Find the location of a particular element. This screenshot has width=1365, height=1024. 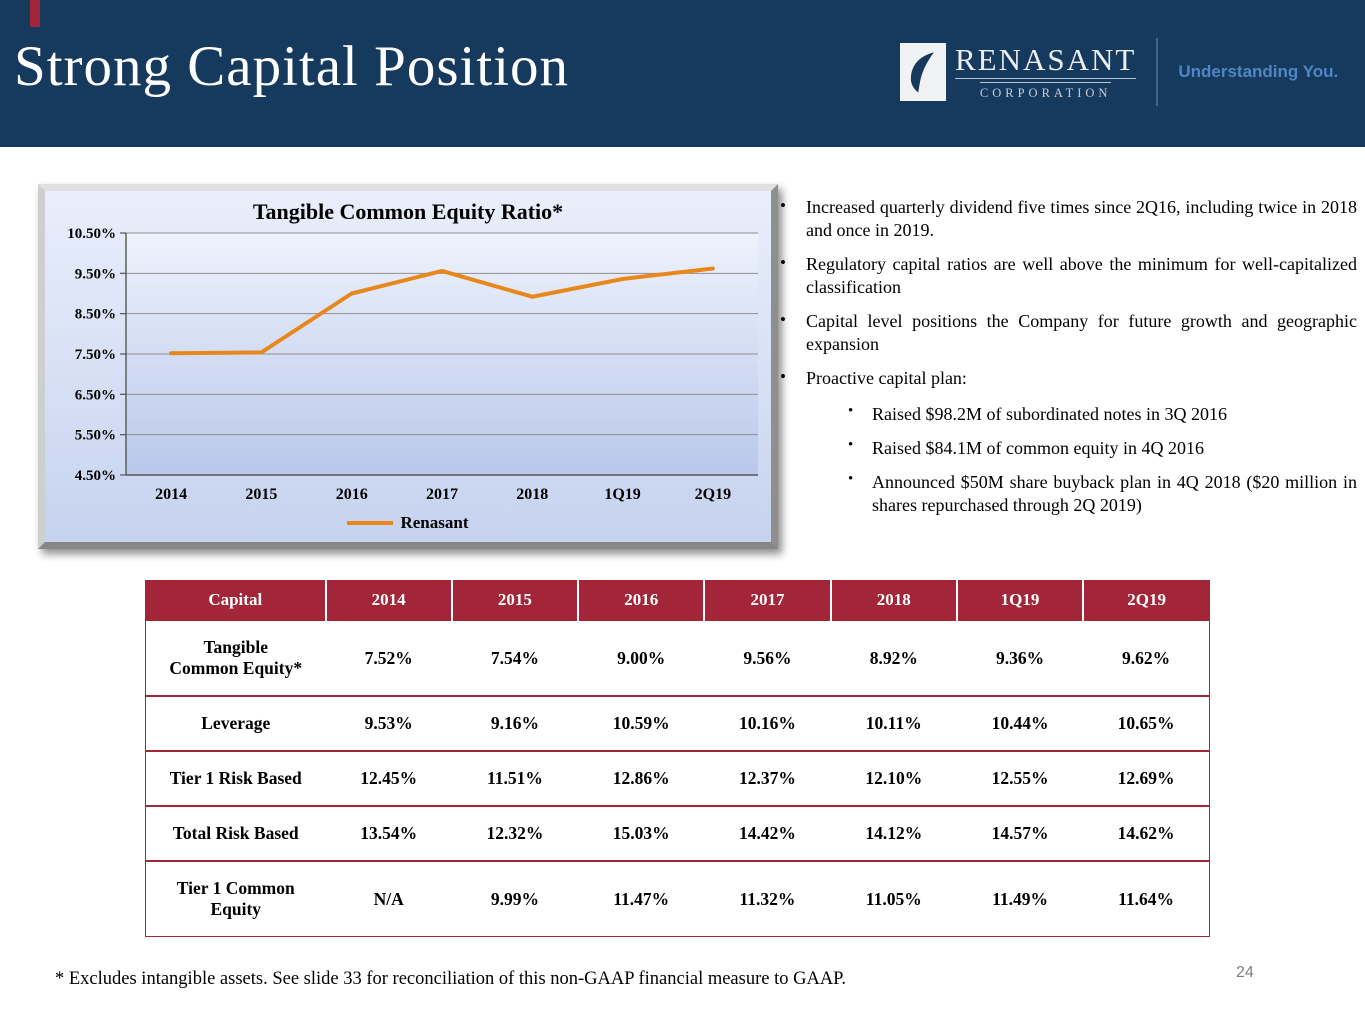

value-cell: 12.69% is located at coordinates (1146, 778).